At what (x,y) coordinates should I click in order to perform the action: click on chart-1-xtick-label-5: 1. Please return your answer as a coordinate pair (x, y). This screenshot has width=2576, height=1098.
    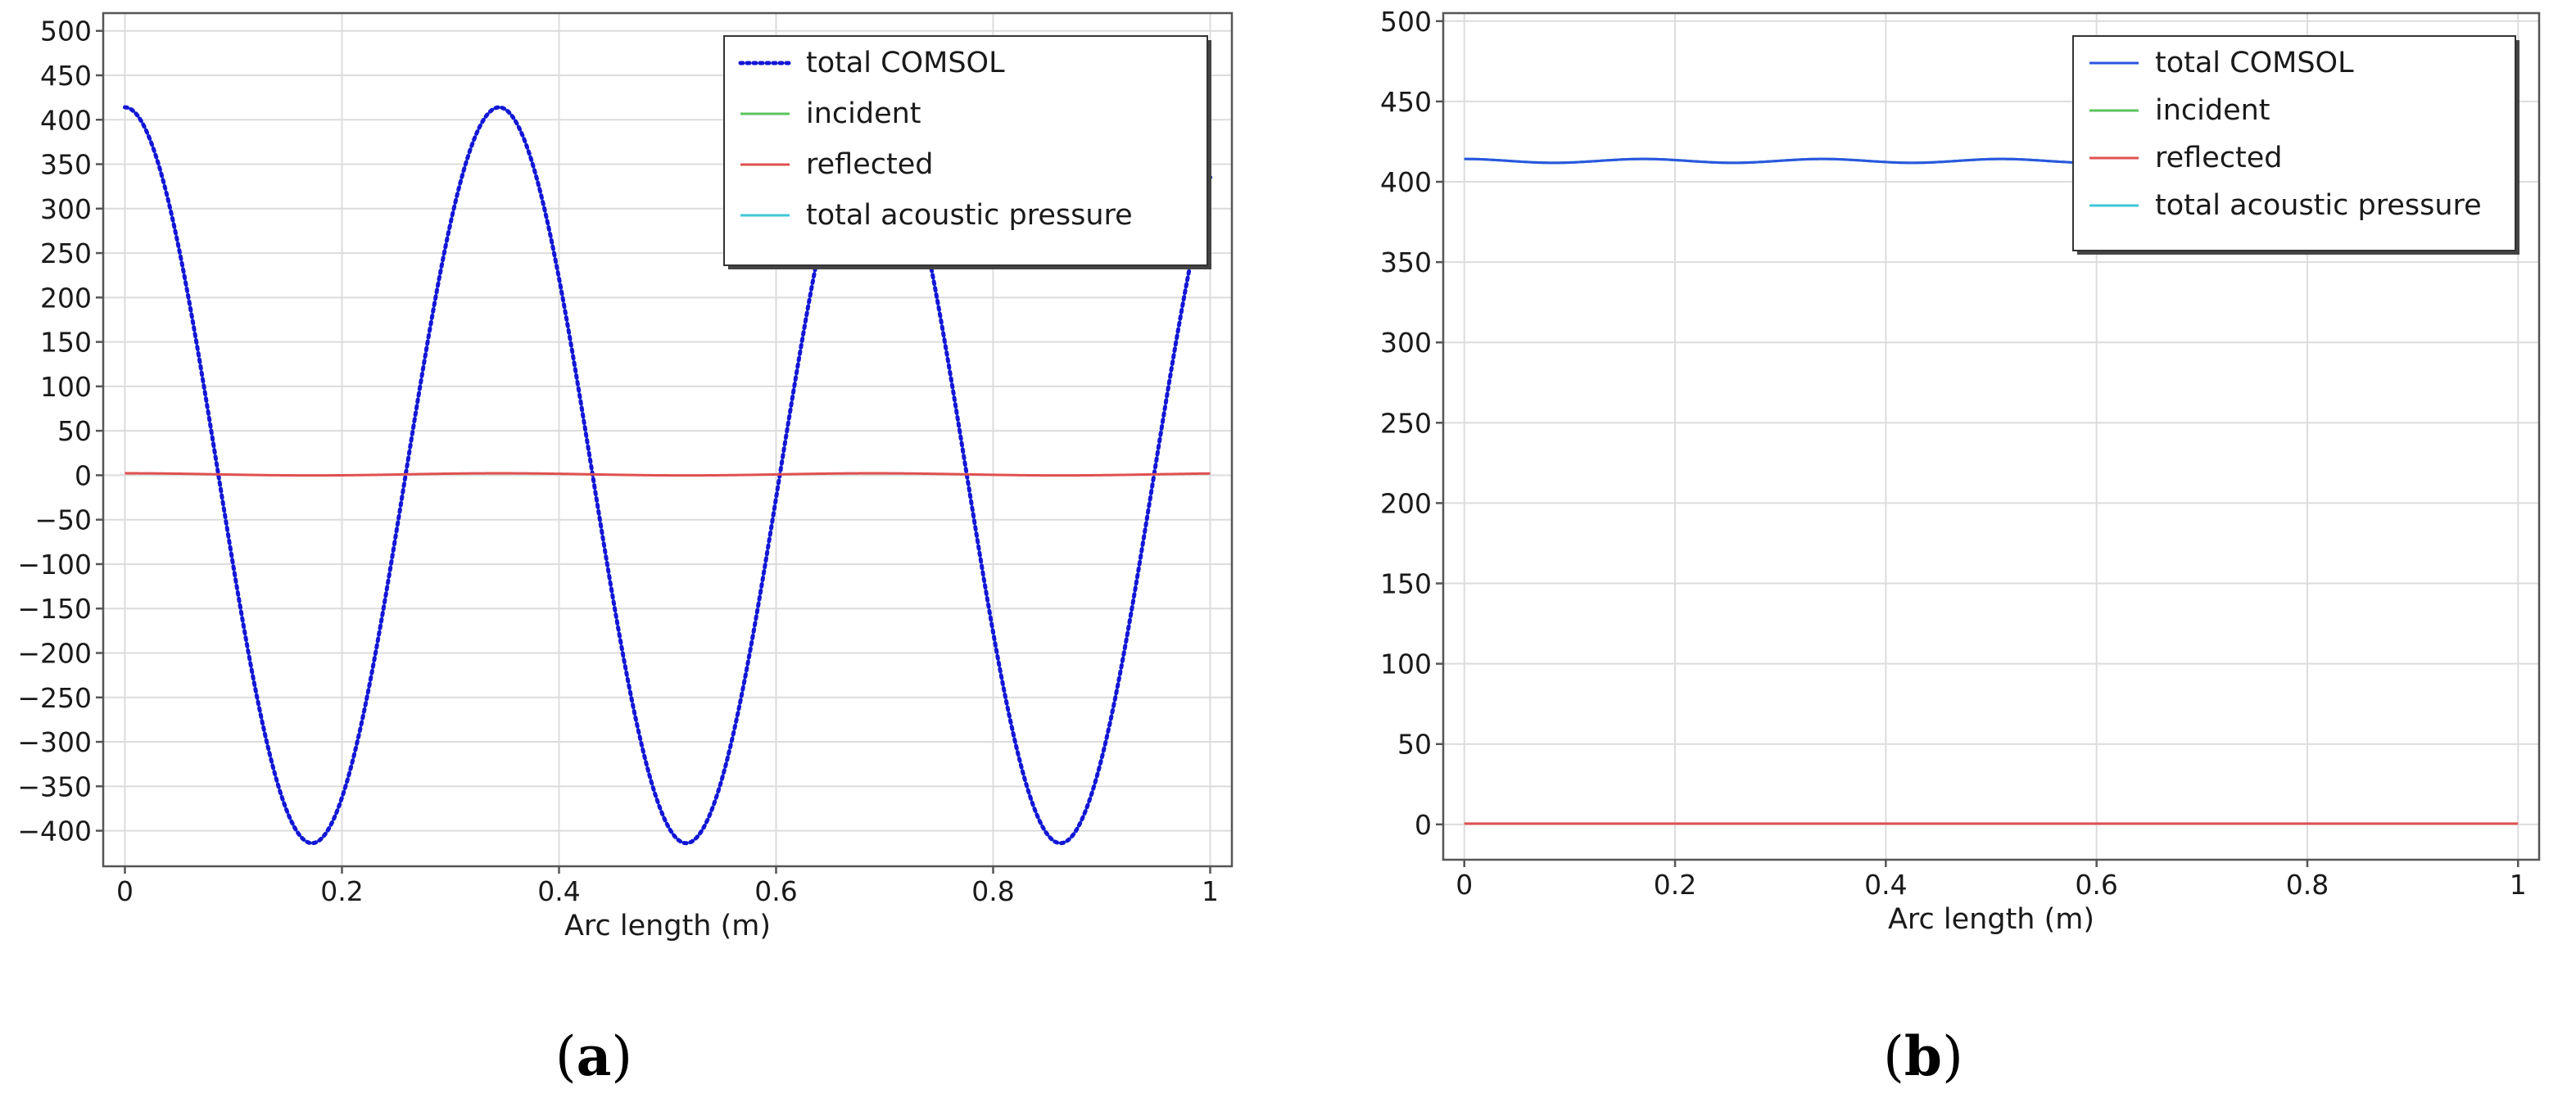
    Looking at the image, I should click on (2518, 885).